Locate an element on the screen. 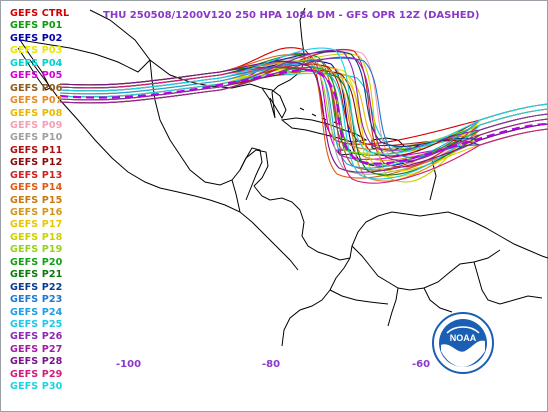 The width and height of the screenshot is (548, 412). legend-entry: GEFS P05 is located at coordinates (36, 76).